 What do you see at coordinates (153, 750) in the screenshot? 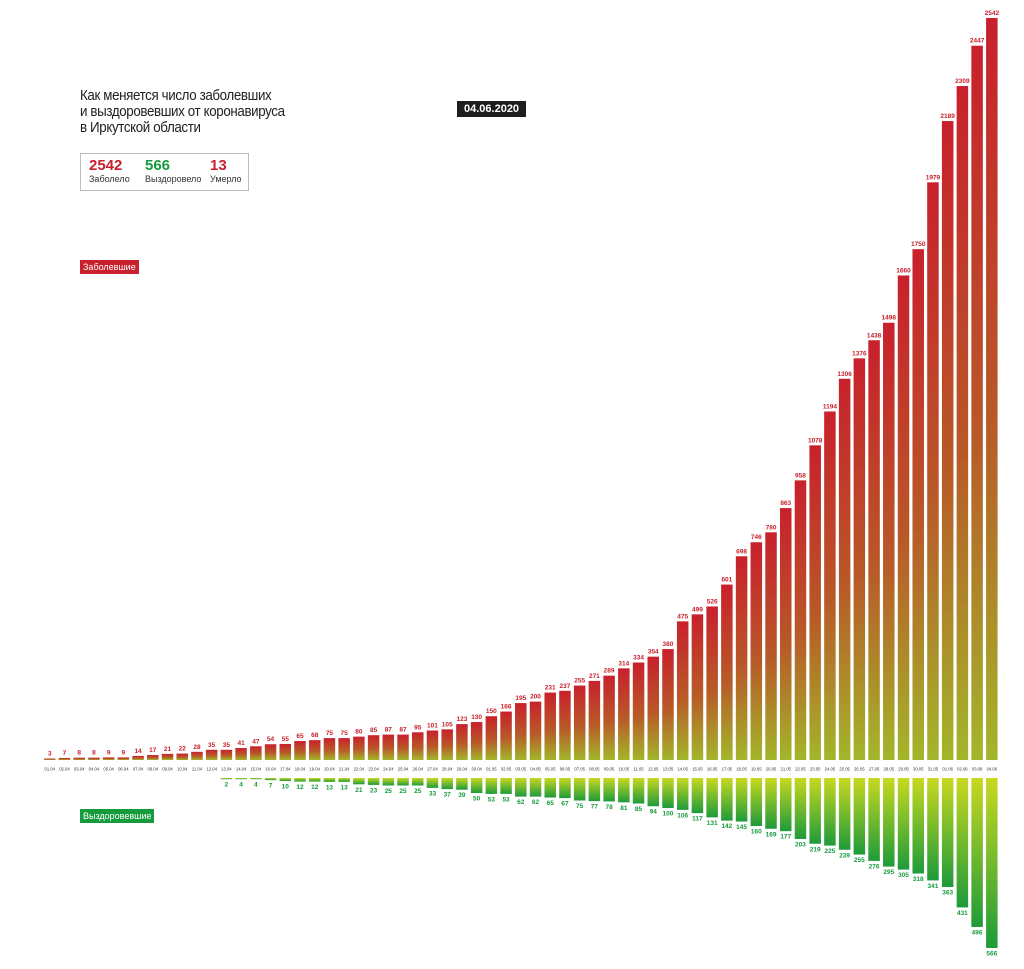
I see `infected-value-label: 17` at bounding box center [153, 750].